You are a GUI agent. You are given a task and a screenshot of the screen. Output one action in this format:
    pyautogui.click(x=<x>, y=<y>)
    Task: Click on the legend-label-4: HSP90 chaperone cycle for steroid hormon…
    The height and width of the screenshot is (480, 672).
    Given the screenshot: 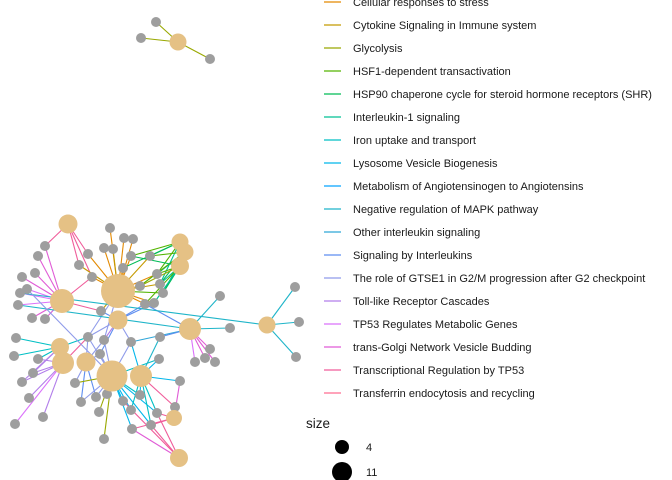 What is the action you would take?
    pyautogui.click(x=502, y=95)
    